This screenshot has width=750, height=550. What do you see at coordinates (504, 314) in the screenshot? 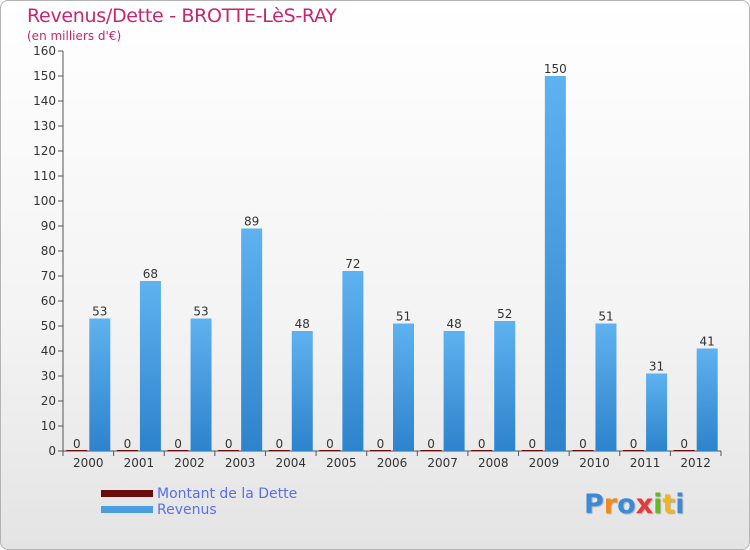
I see `data-label-revenus: 52` at bounding box center [504, 314].